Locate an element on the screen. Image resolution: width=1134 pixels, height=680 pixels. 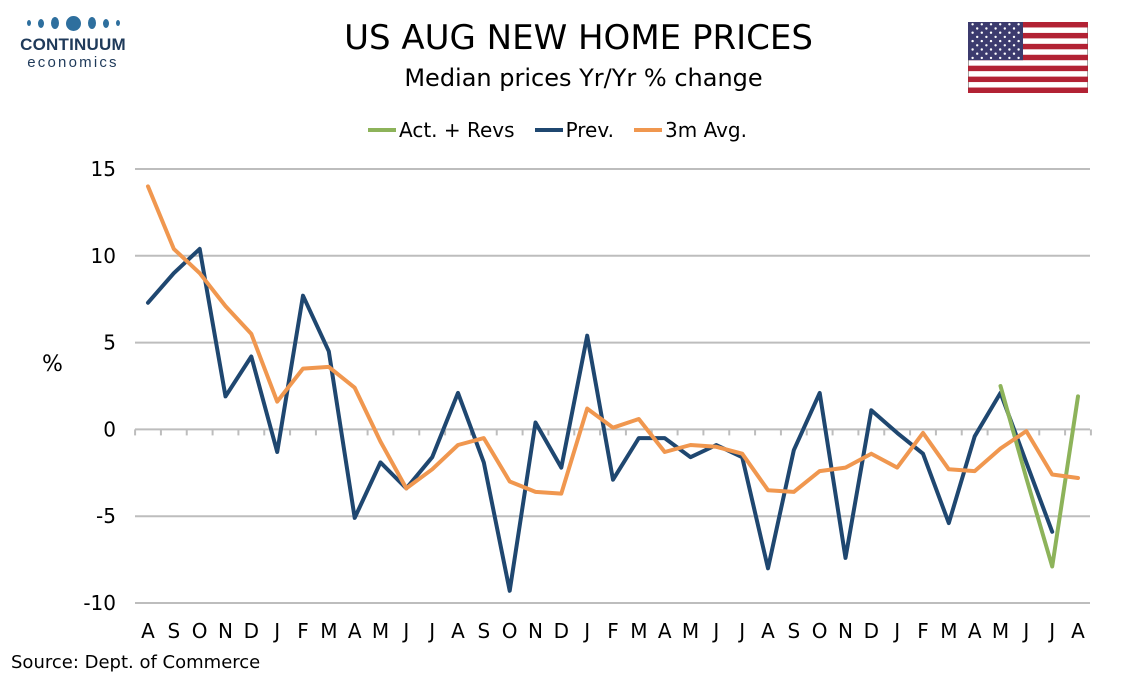
legend-item-avg: 3m Avg. is located at coordinates (690, 130).